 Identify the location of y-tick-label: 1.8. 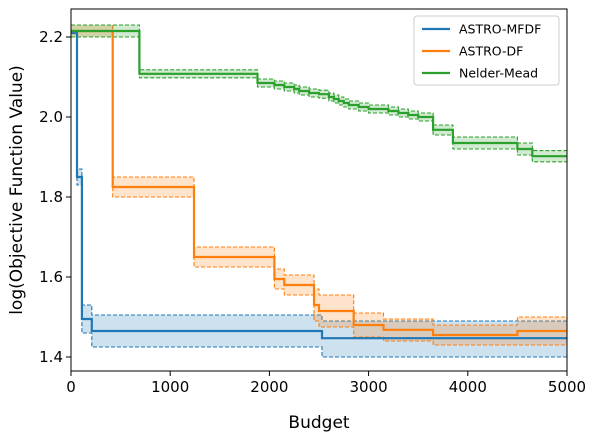
(51, 197).